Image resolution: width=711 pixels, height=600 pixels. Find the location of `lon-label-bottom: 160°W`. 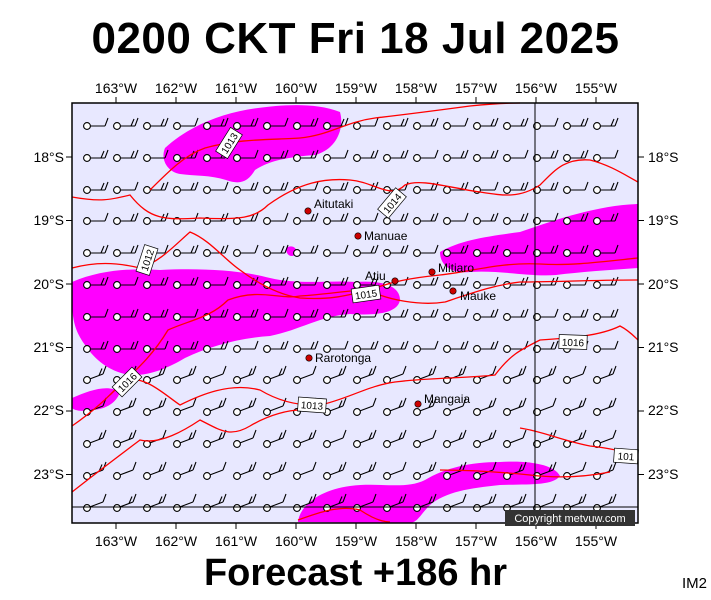

lon-label-bottom: 160°W is located at coordinates (296, 541).